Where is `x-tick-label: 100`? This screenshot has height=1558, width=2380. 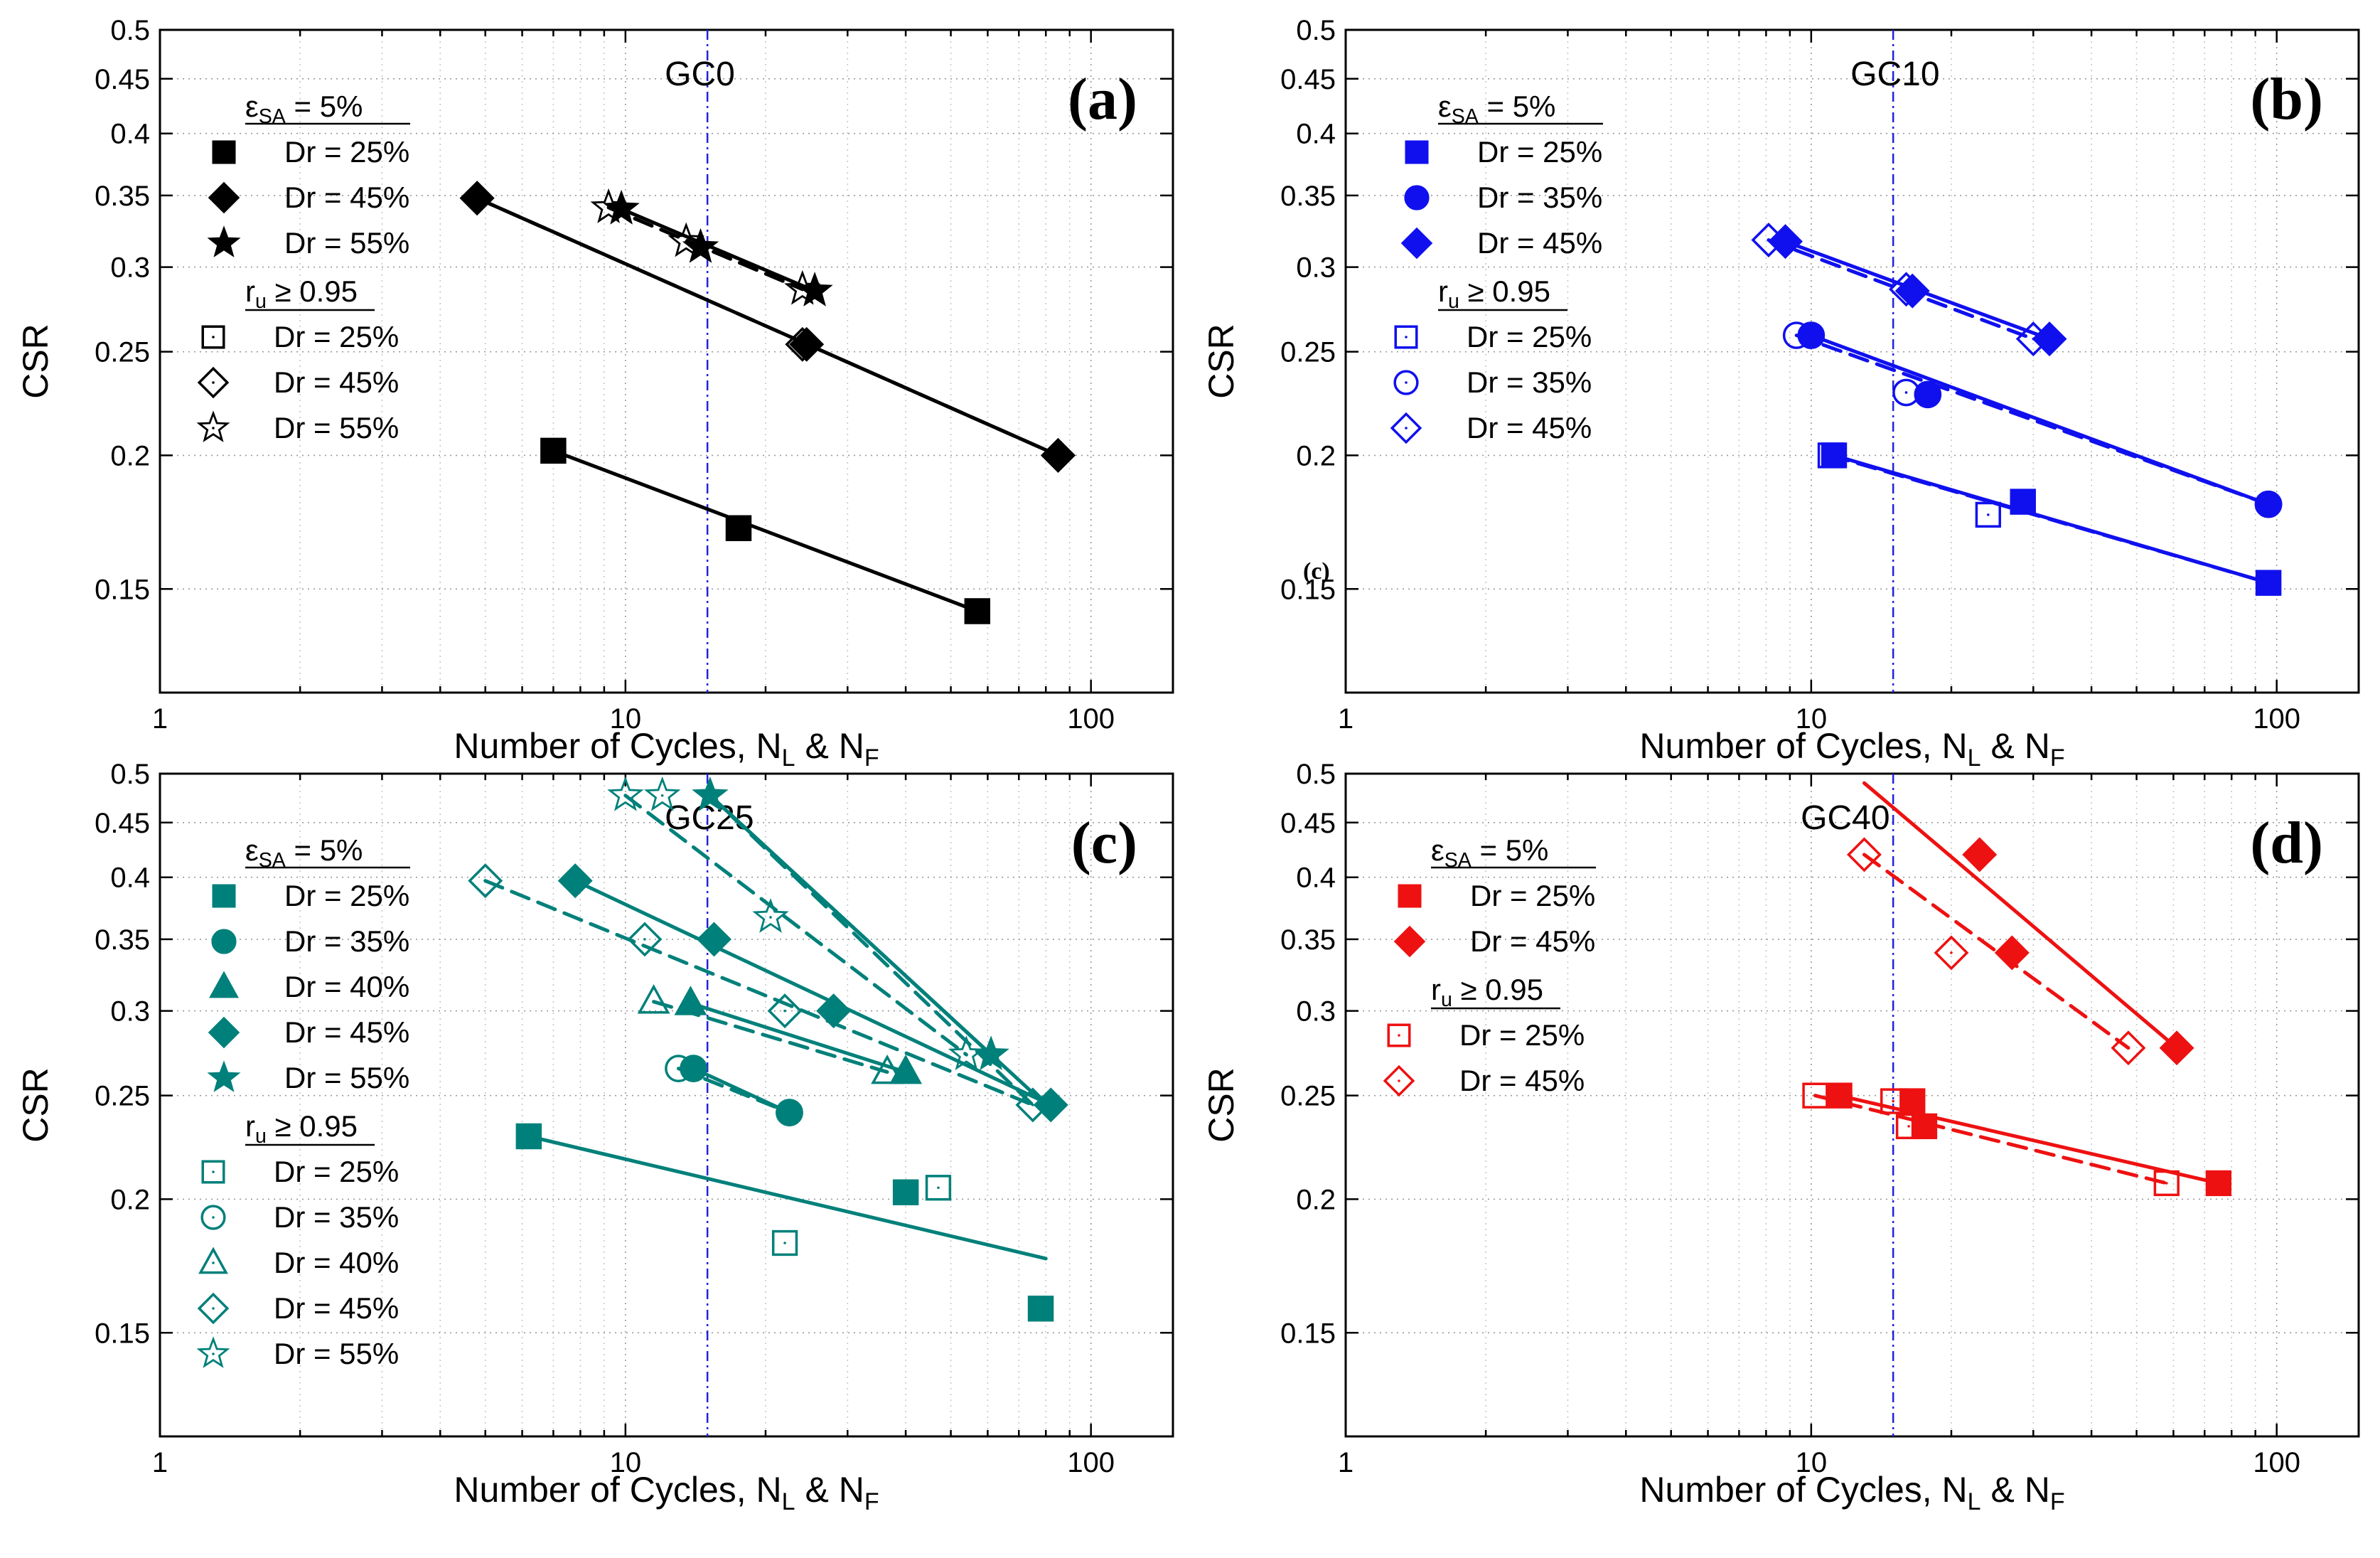 x-tick-label: 100 is located at coordinates (1091, 719).